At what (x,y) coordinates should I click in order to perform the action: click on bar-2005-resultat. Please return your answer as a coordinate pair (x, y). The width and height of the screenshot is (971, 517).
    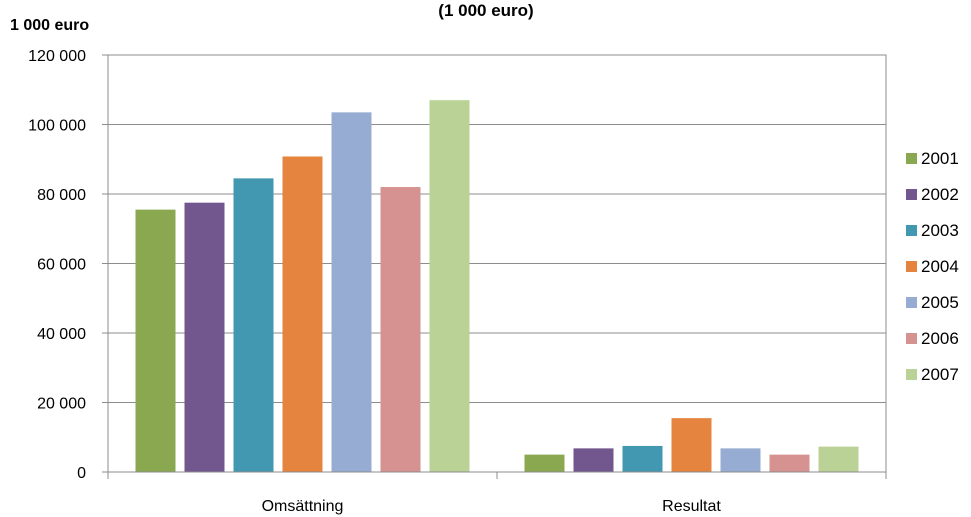
    Looking at the image, I should click on (740, 460).